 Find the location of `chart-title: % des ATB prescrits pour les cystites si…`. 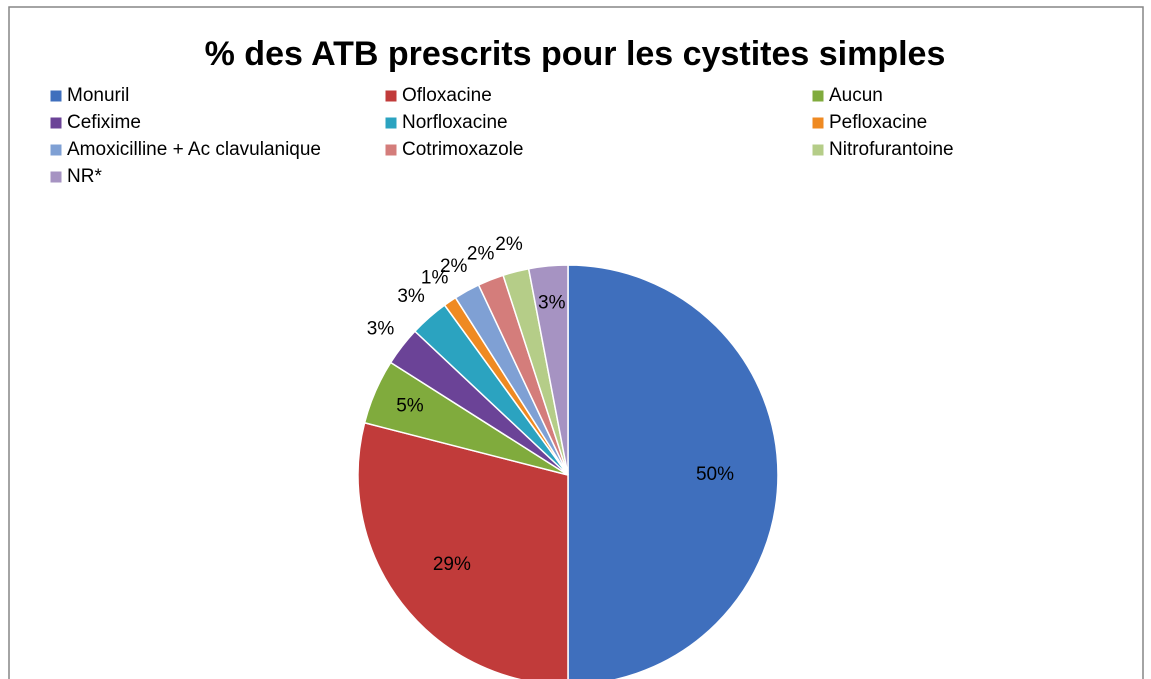

chart-title: % des ATB prescrits pour les cystites si… is located at coordinates (575, 54).